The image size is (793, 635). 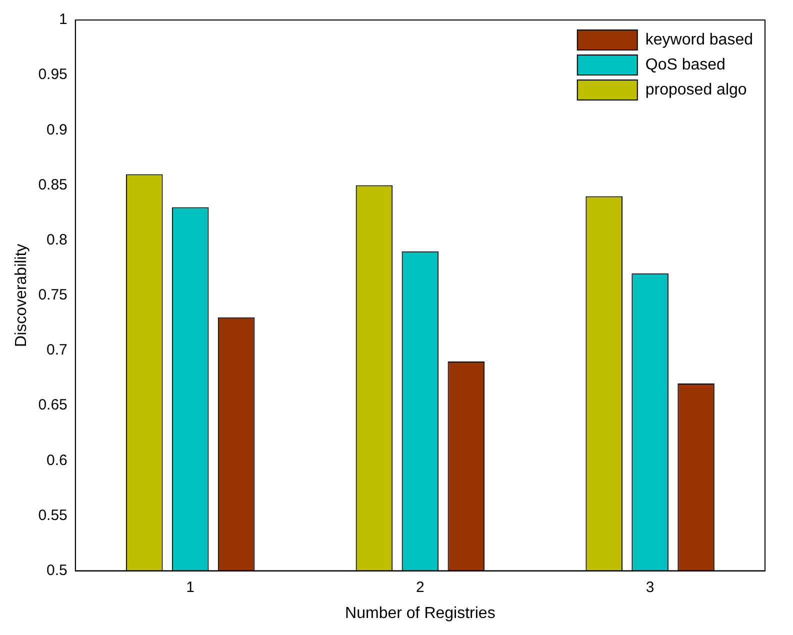 I want to click on x-axis-title: Number of Registries, so click(x=420, y=613).